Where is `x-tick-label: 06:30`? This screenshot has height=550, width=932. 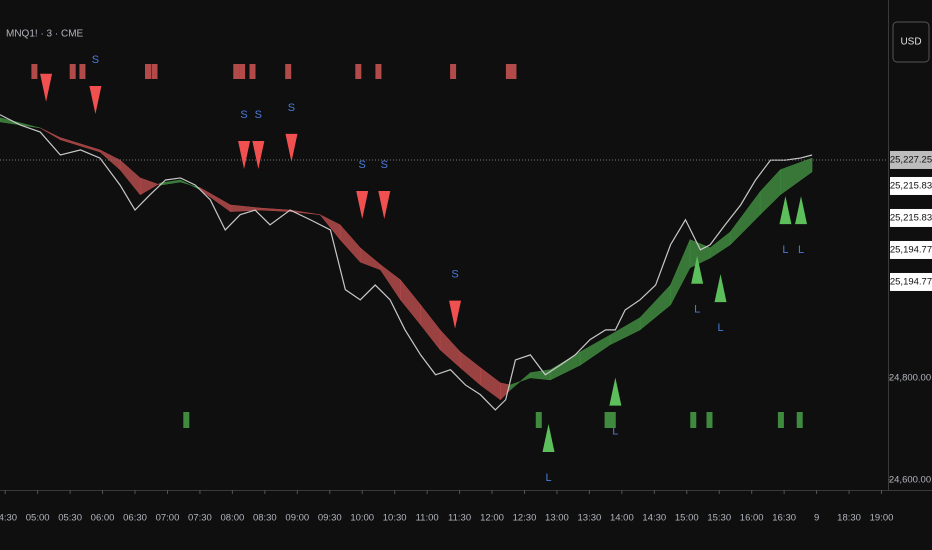
x-tick-label: 06:30 is located at coordinates (135, 518).